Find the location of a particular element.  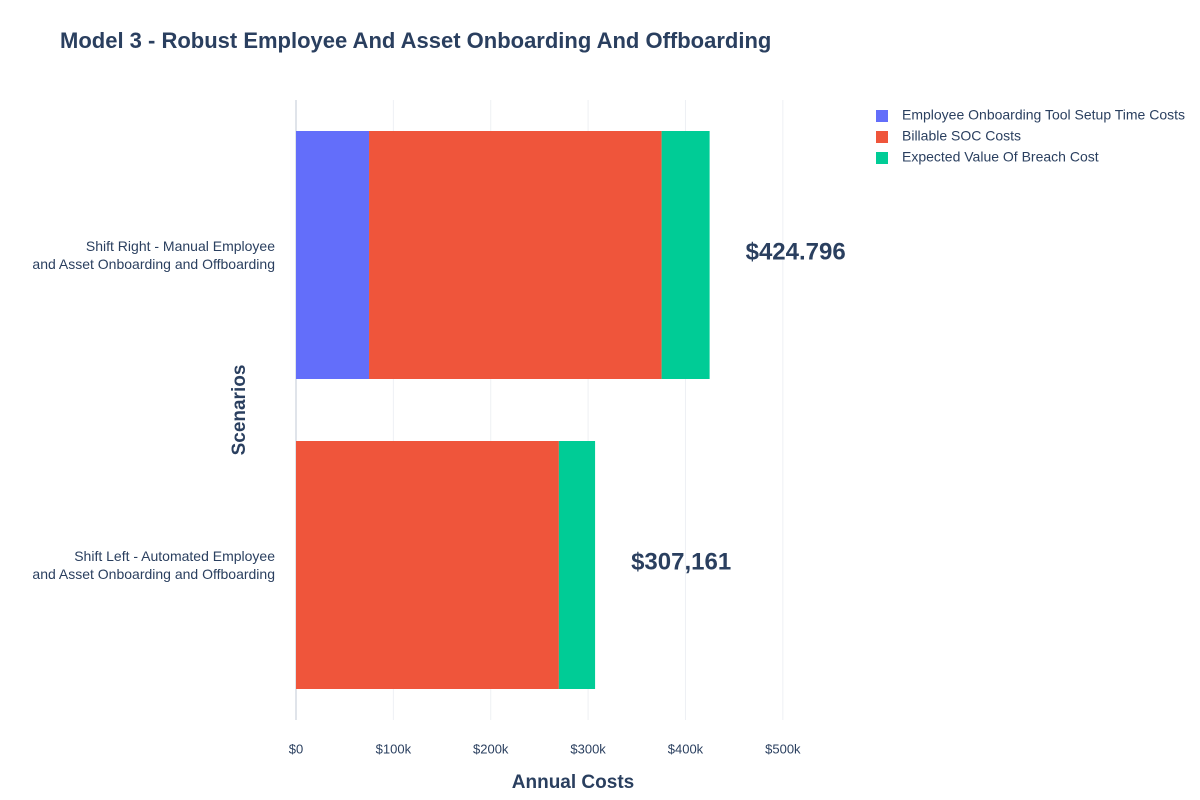

x-axis-title: Annual Costs is located at coordinates (573, 782).